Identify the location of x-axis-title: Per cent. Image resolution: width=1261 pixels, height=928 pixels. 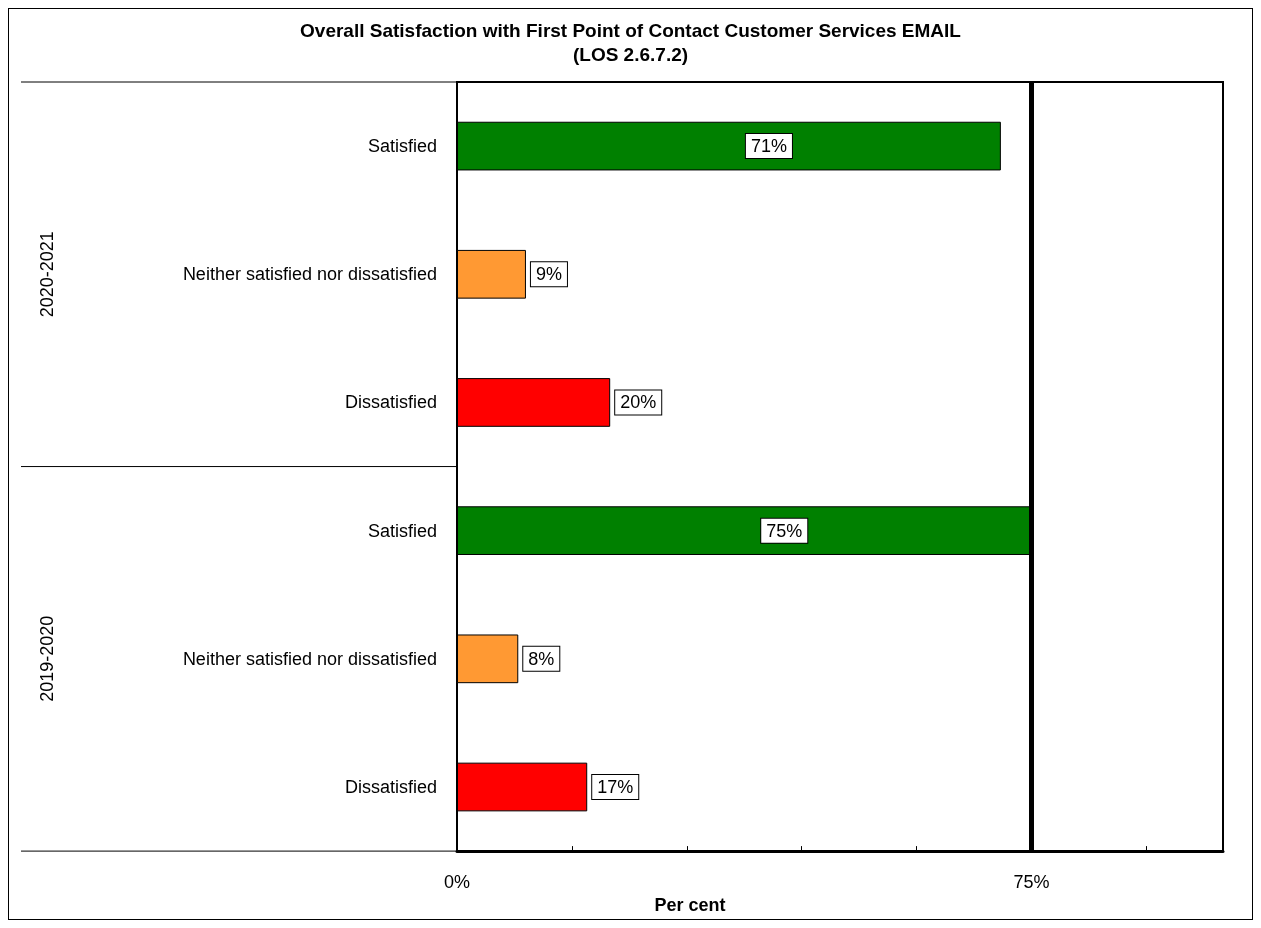
(690, 905).